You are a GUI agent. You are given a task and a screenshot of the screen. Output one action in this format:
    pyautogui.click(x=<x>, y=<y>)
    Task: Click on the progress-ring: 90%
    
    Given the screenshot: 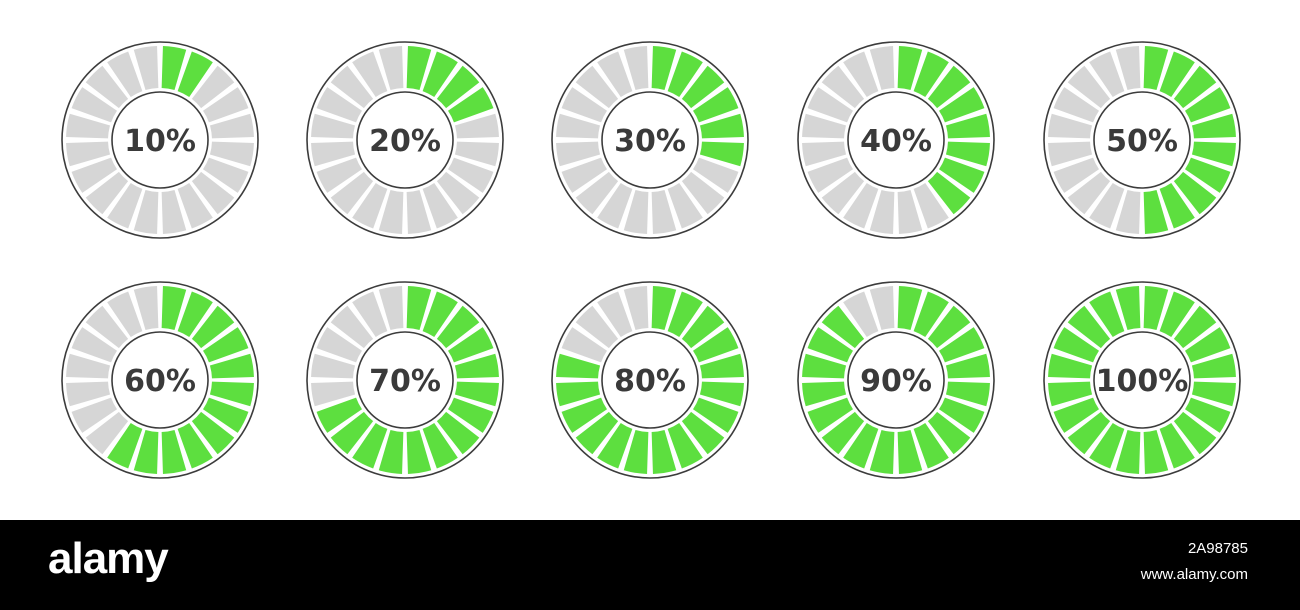 What is the action you would take?
    pyautogui.click(x=896, y=380)
    